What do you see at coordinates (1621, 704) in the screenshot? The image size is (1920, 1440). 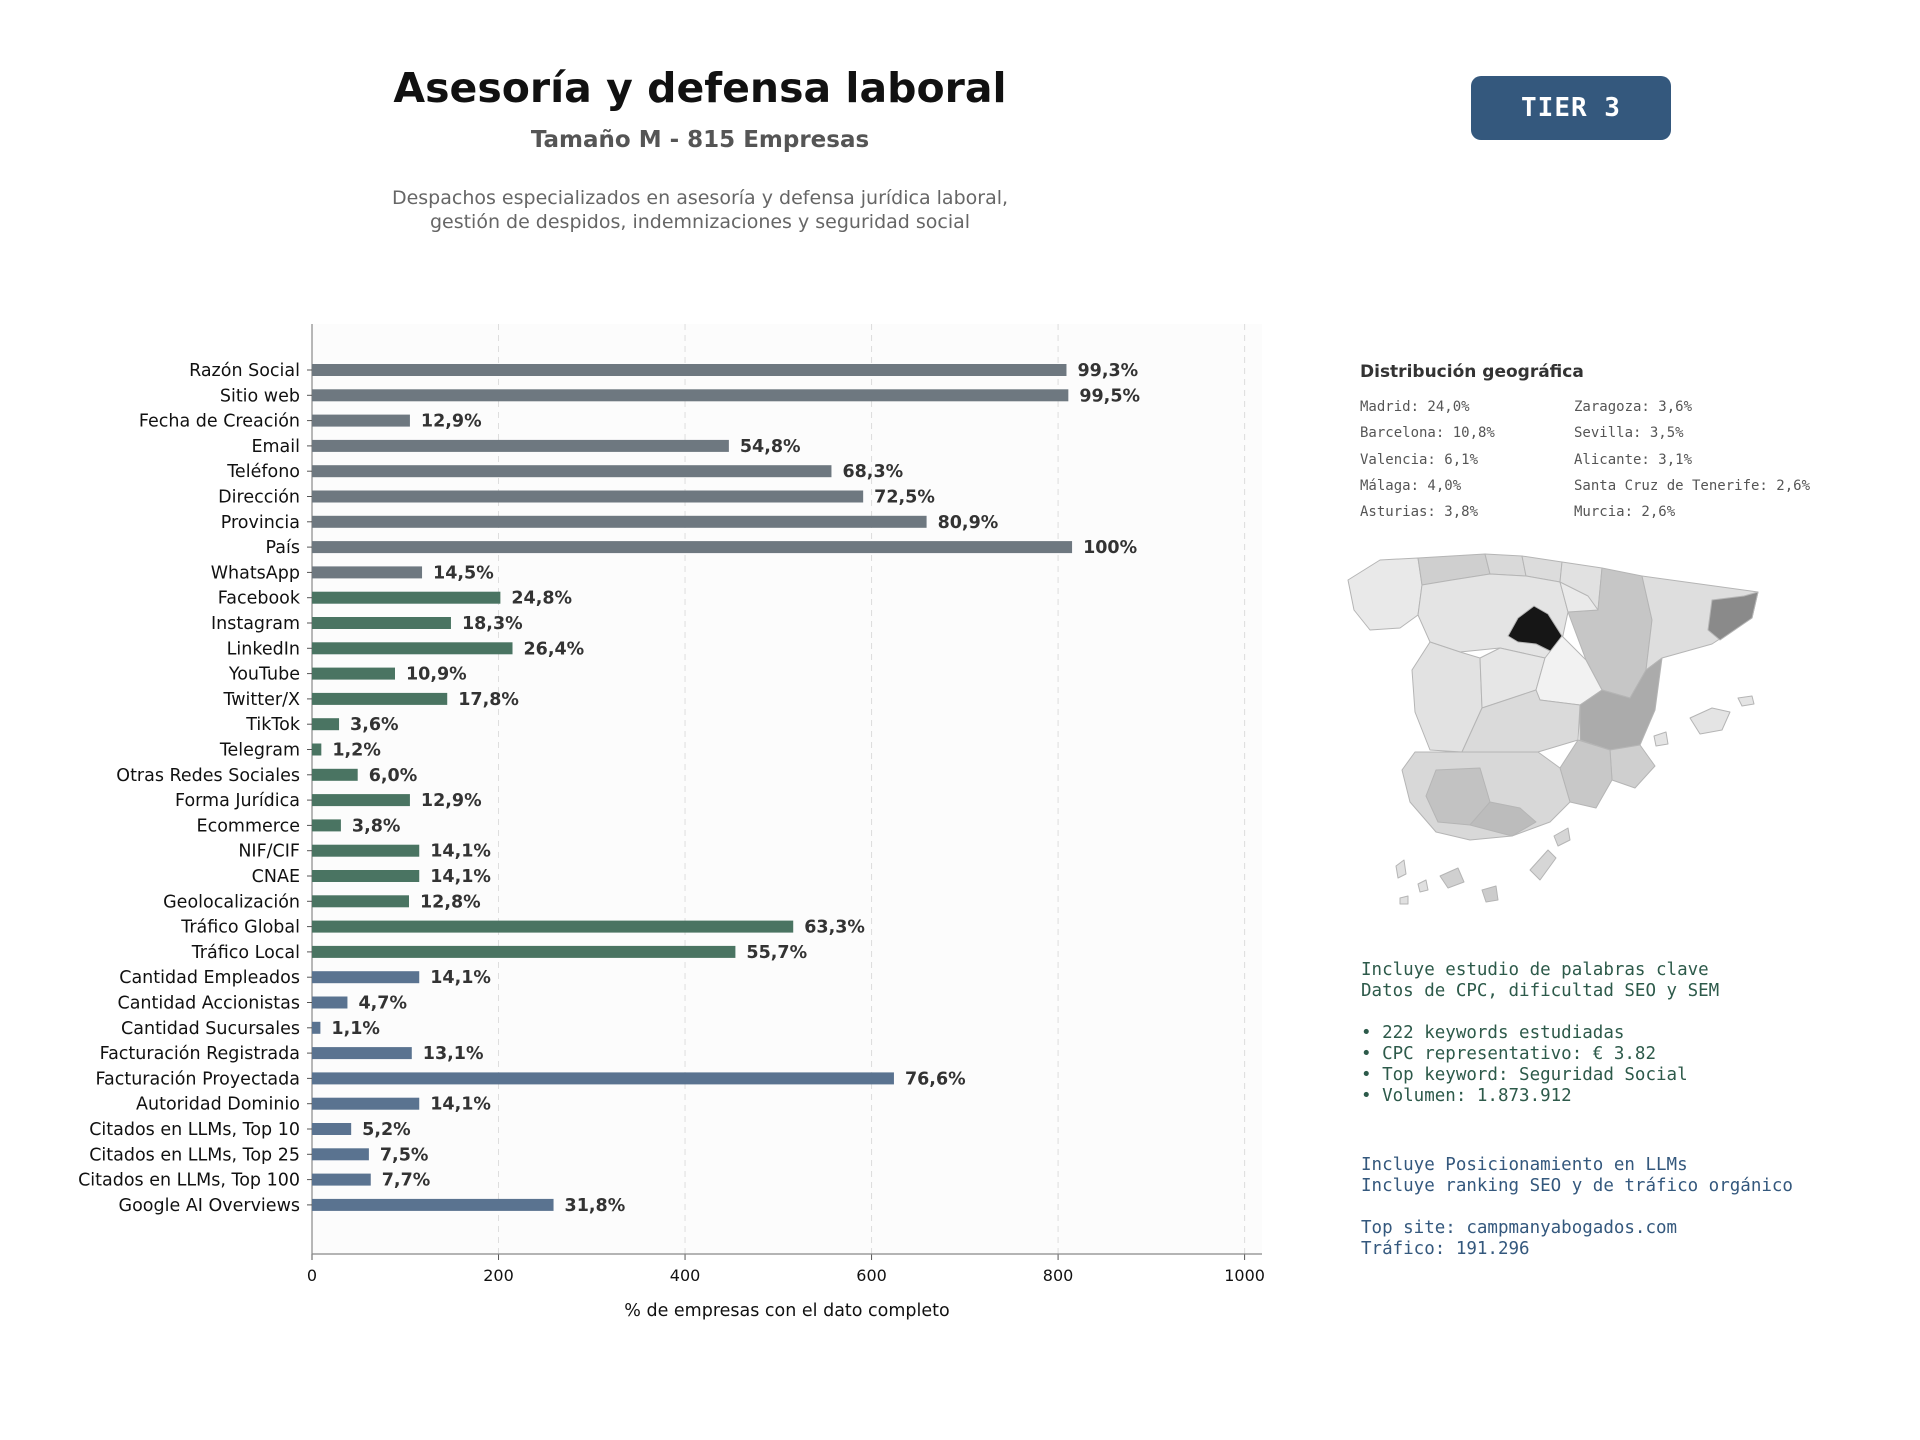 I see `map-region-valencia` at bounding box center [1621, 704].